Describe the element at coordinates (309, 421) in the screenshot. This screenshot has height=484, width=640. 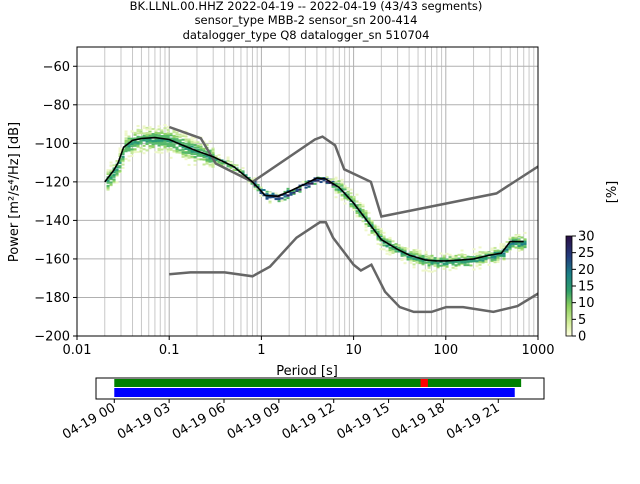
I see `timeline-tick-label: 04-19 12` at that location.